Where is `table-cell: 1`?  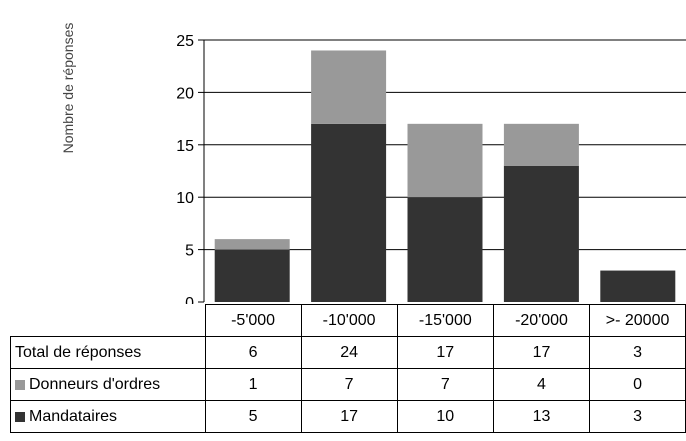 table-cell: 1 is located at coordinates (253, 384).